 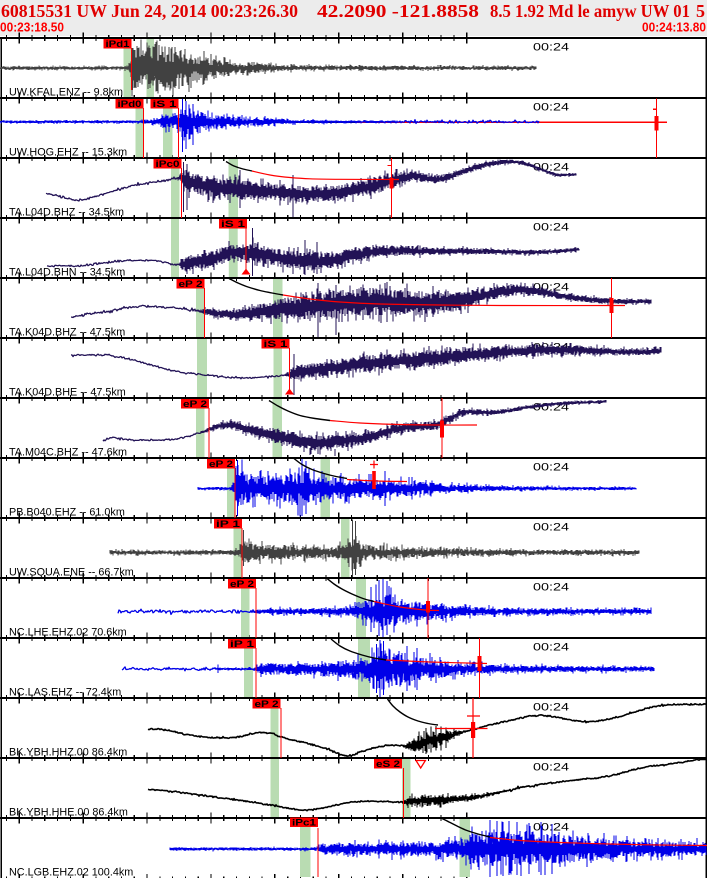 What do you see at coordinates (674, 28) in the screenshot?
I see `svg-text: 00:24:13.80` at bounding box center [674, 28].